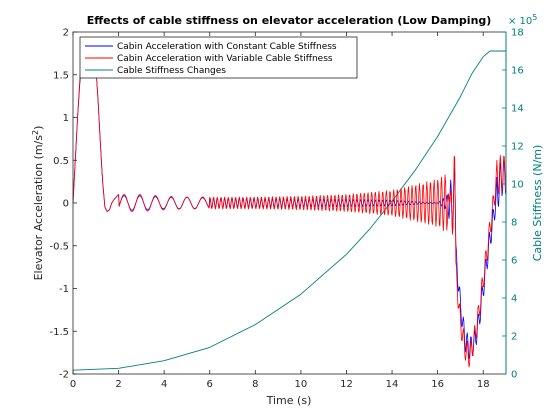 This screenshot has height=420, width=560. What do you see at coordinates (35, 132) in the screenshot?
I see `y-axis-label-left-sup: 2` at bounding box center [35, 132].